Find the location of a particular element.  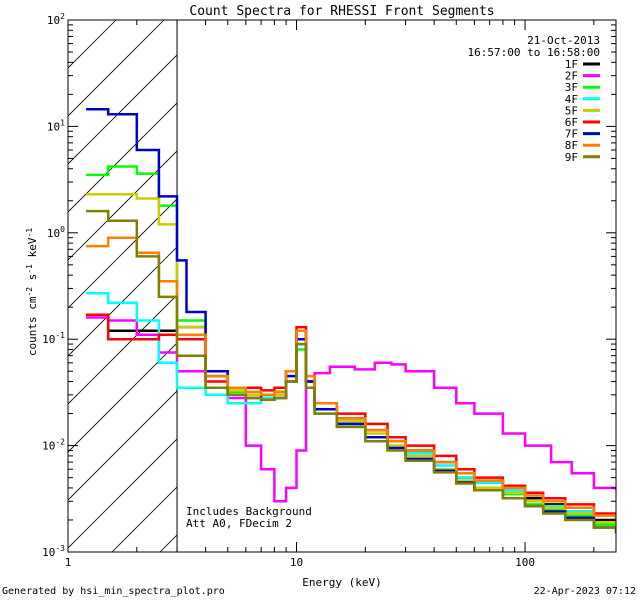

legend-label-8F: 8F is located at coordinates (571, 145).